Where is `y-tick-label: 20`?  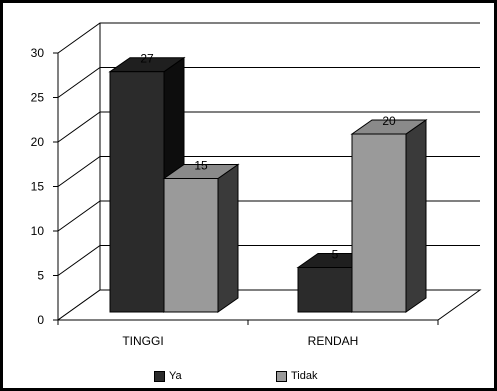
y-tick-label: 20 is located at coordinates (38, 142).